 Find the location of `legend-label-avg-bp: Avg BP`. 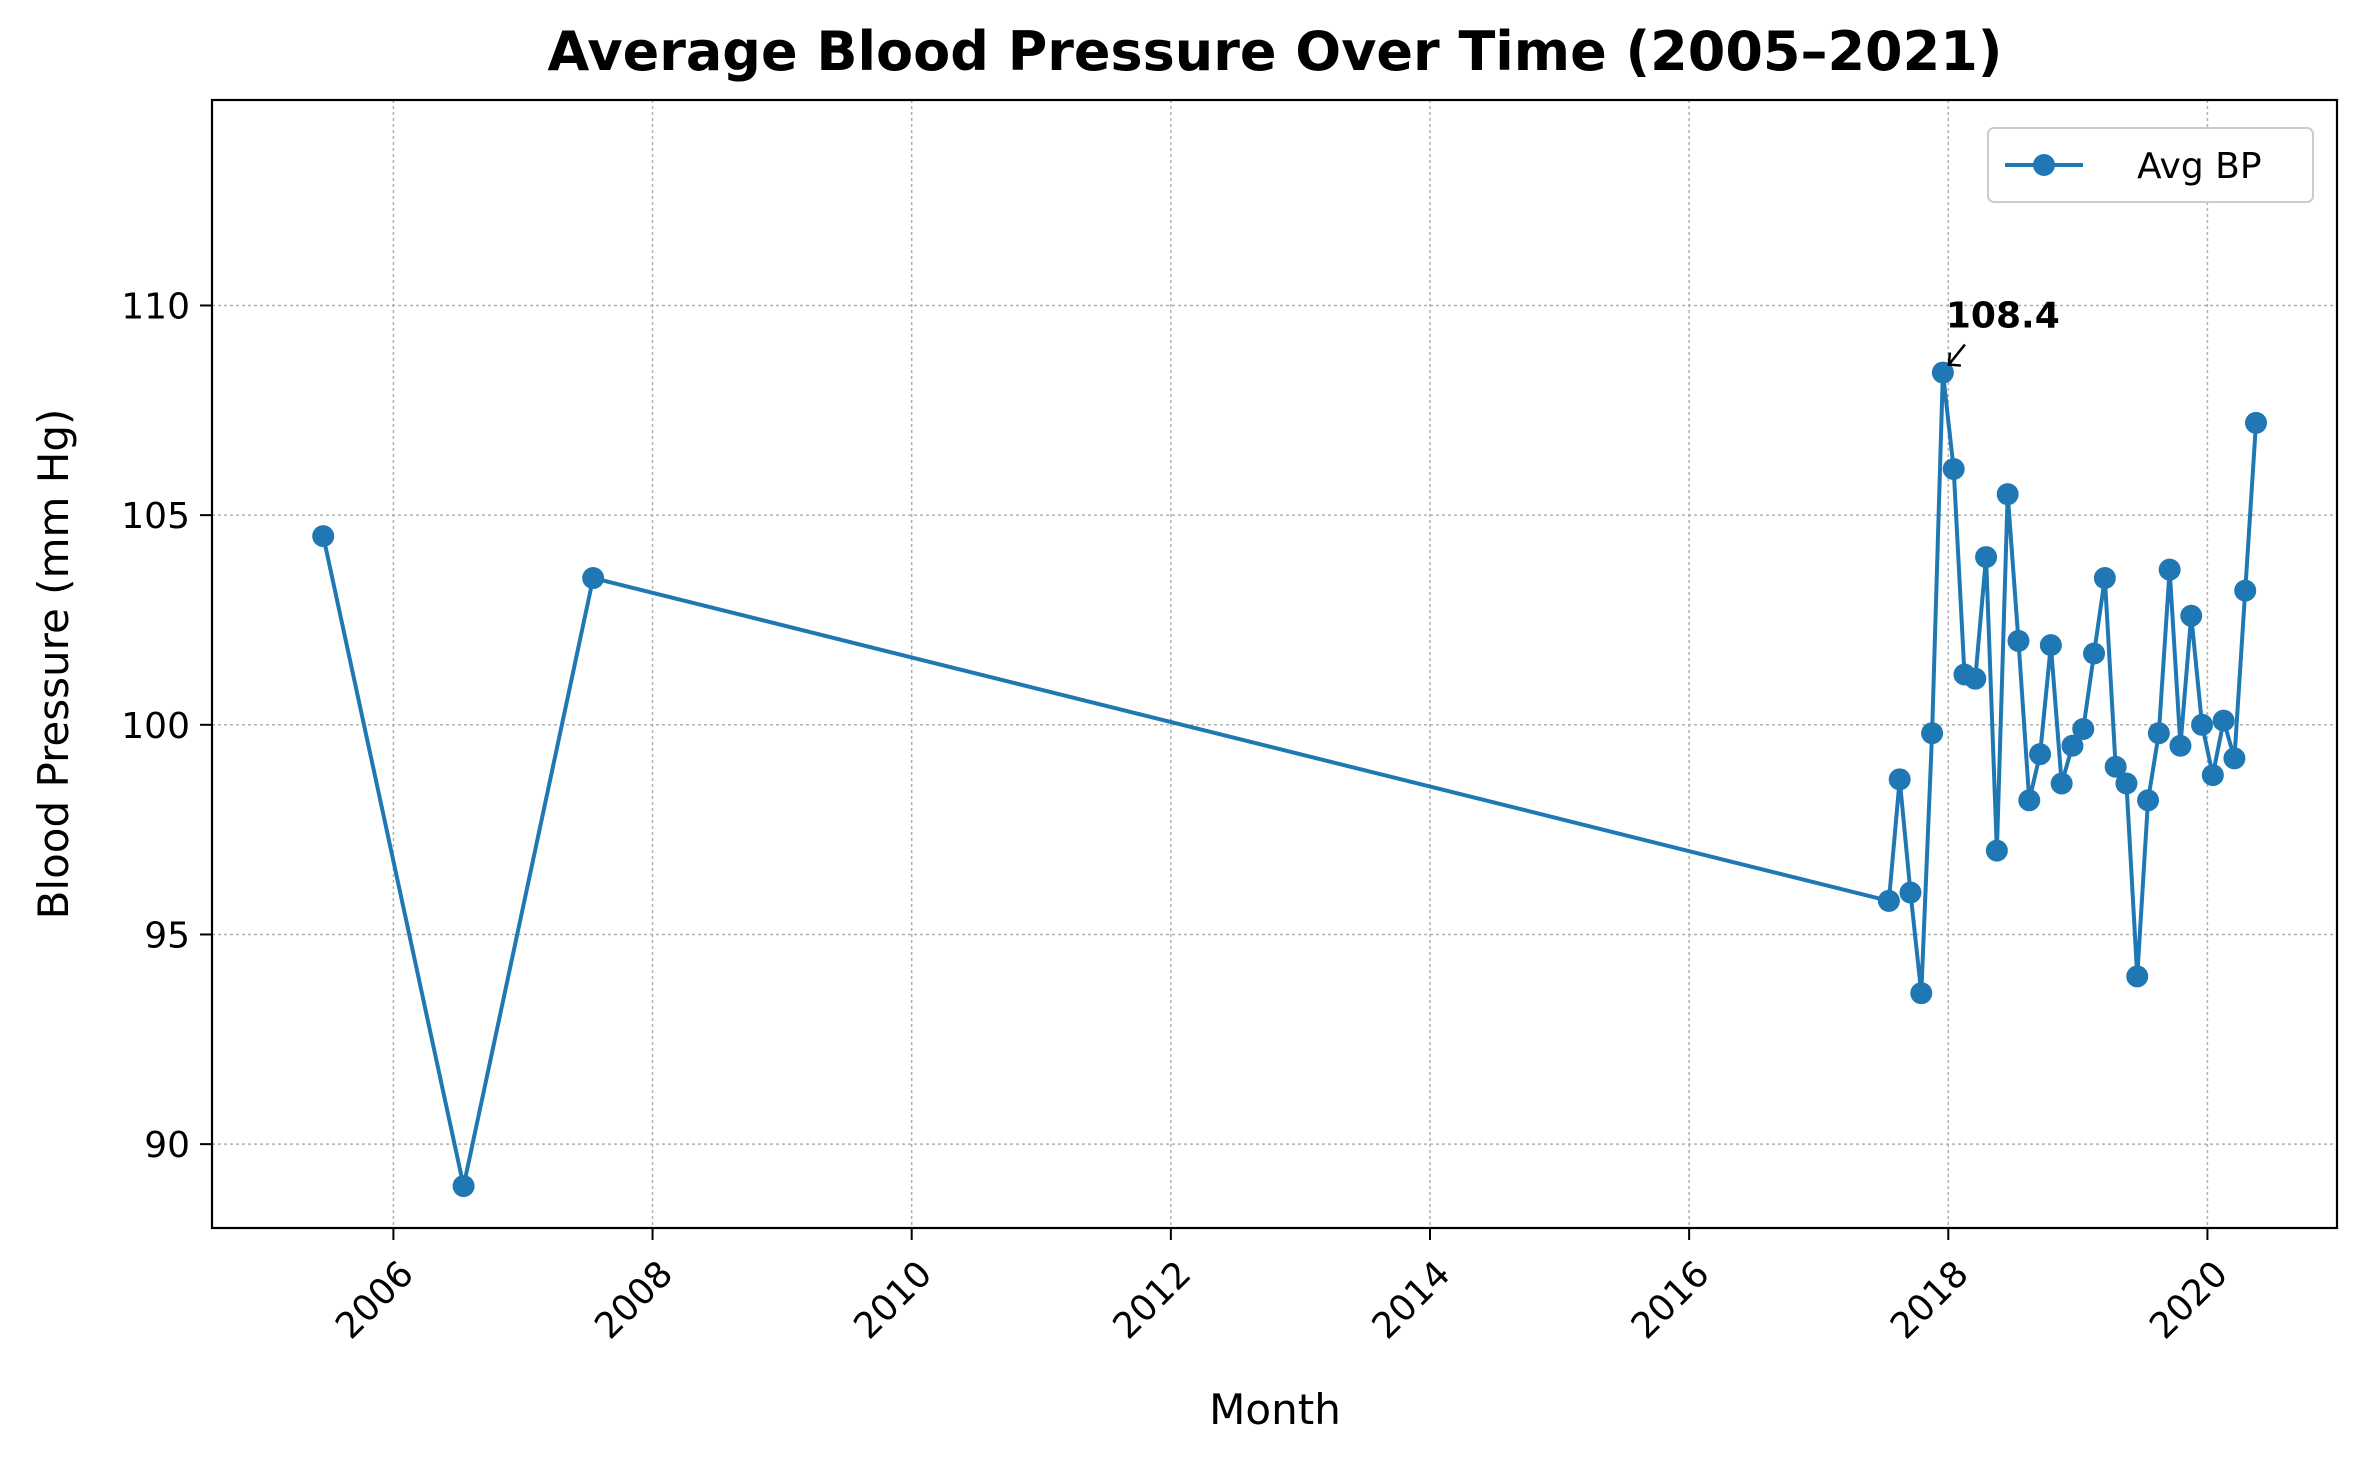

legend-label-avg-bp: Avg BP is located at coordinates (2199, 166).